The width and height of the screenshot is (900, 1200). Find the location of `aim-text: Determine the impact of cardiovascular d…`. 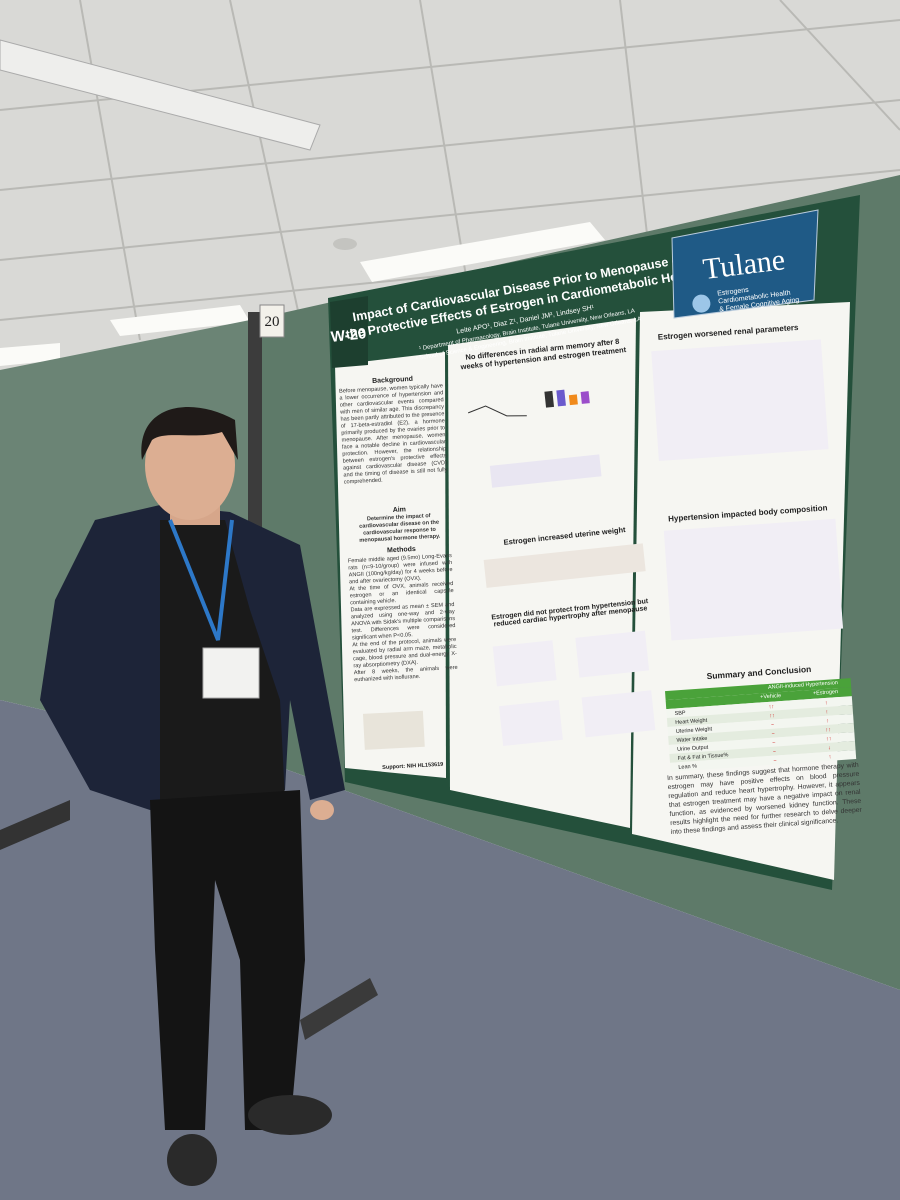

aim-text: Determine the impact of cardiovascular d… is located at coordinates (400, 528).